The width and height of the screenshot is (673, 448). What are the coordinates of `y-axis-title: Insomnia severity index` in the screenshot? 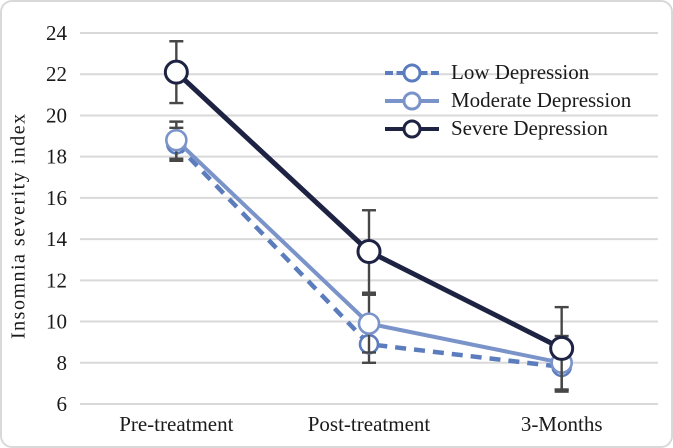 It's located at (18, 226).